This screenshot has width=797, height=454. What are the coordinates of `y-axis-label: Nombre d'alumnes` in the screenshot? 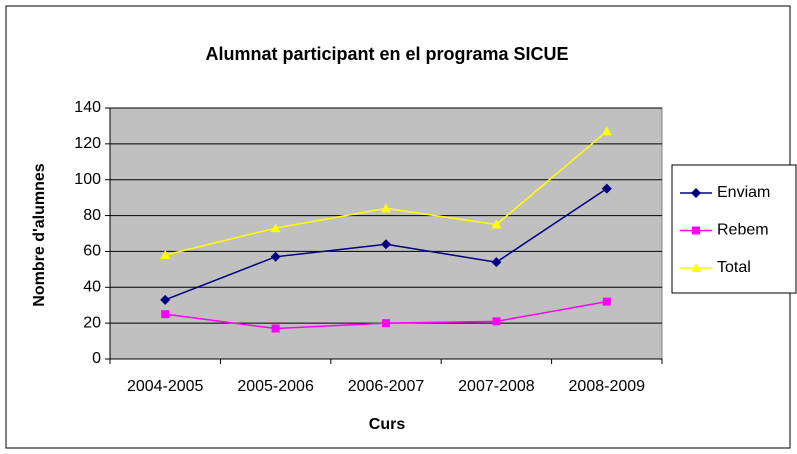 It's located at (39, 234).